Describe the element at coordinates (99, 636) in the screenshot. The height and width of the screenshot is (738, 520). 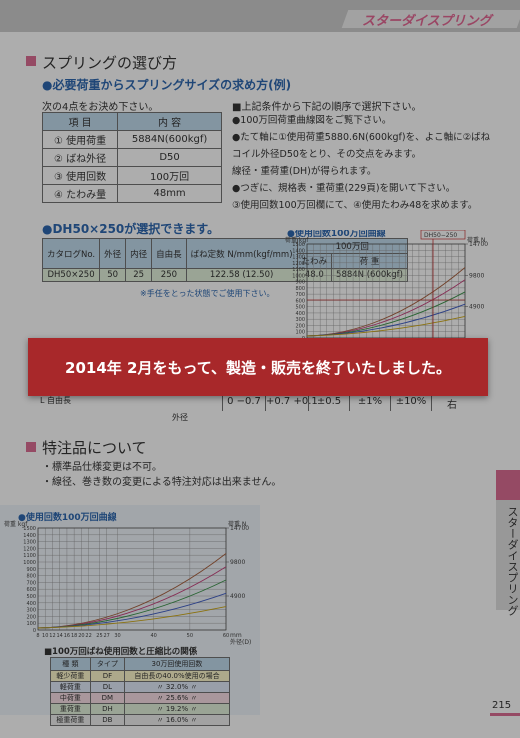
I see `x-tick-label: 25` at that location.